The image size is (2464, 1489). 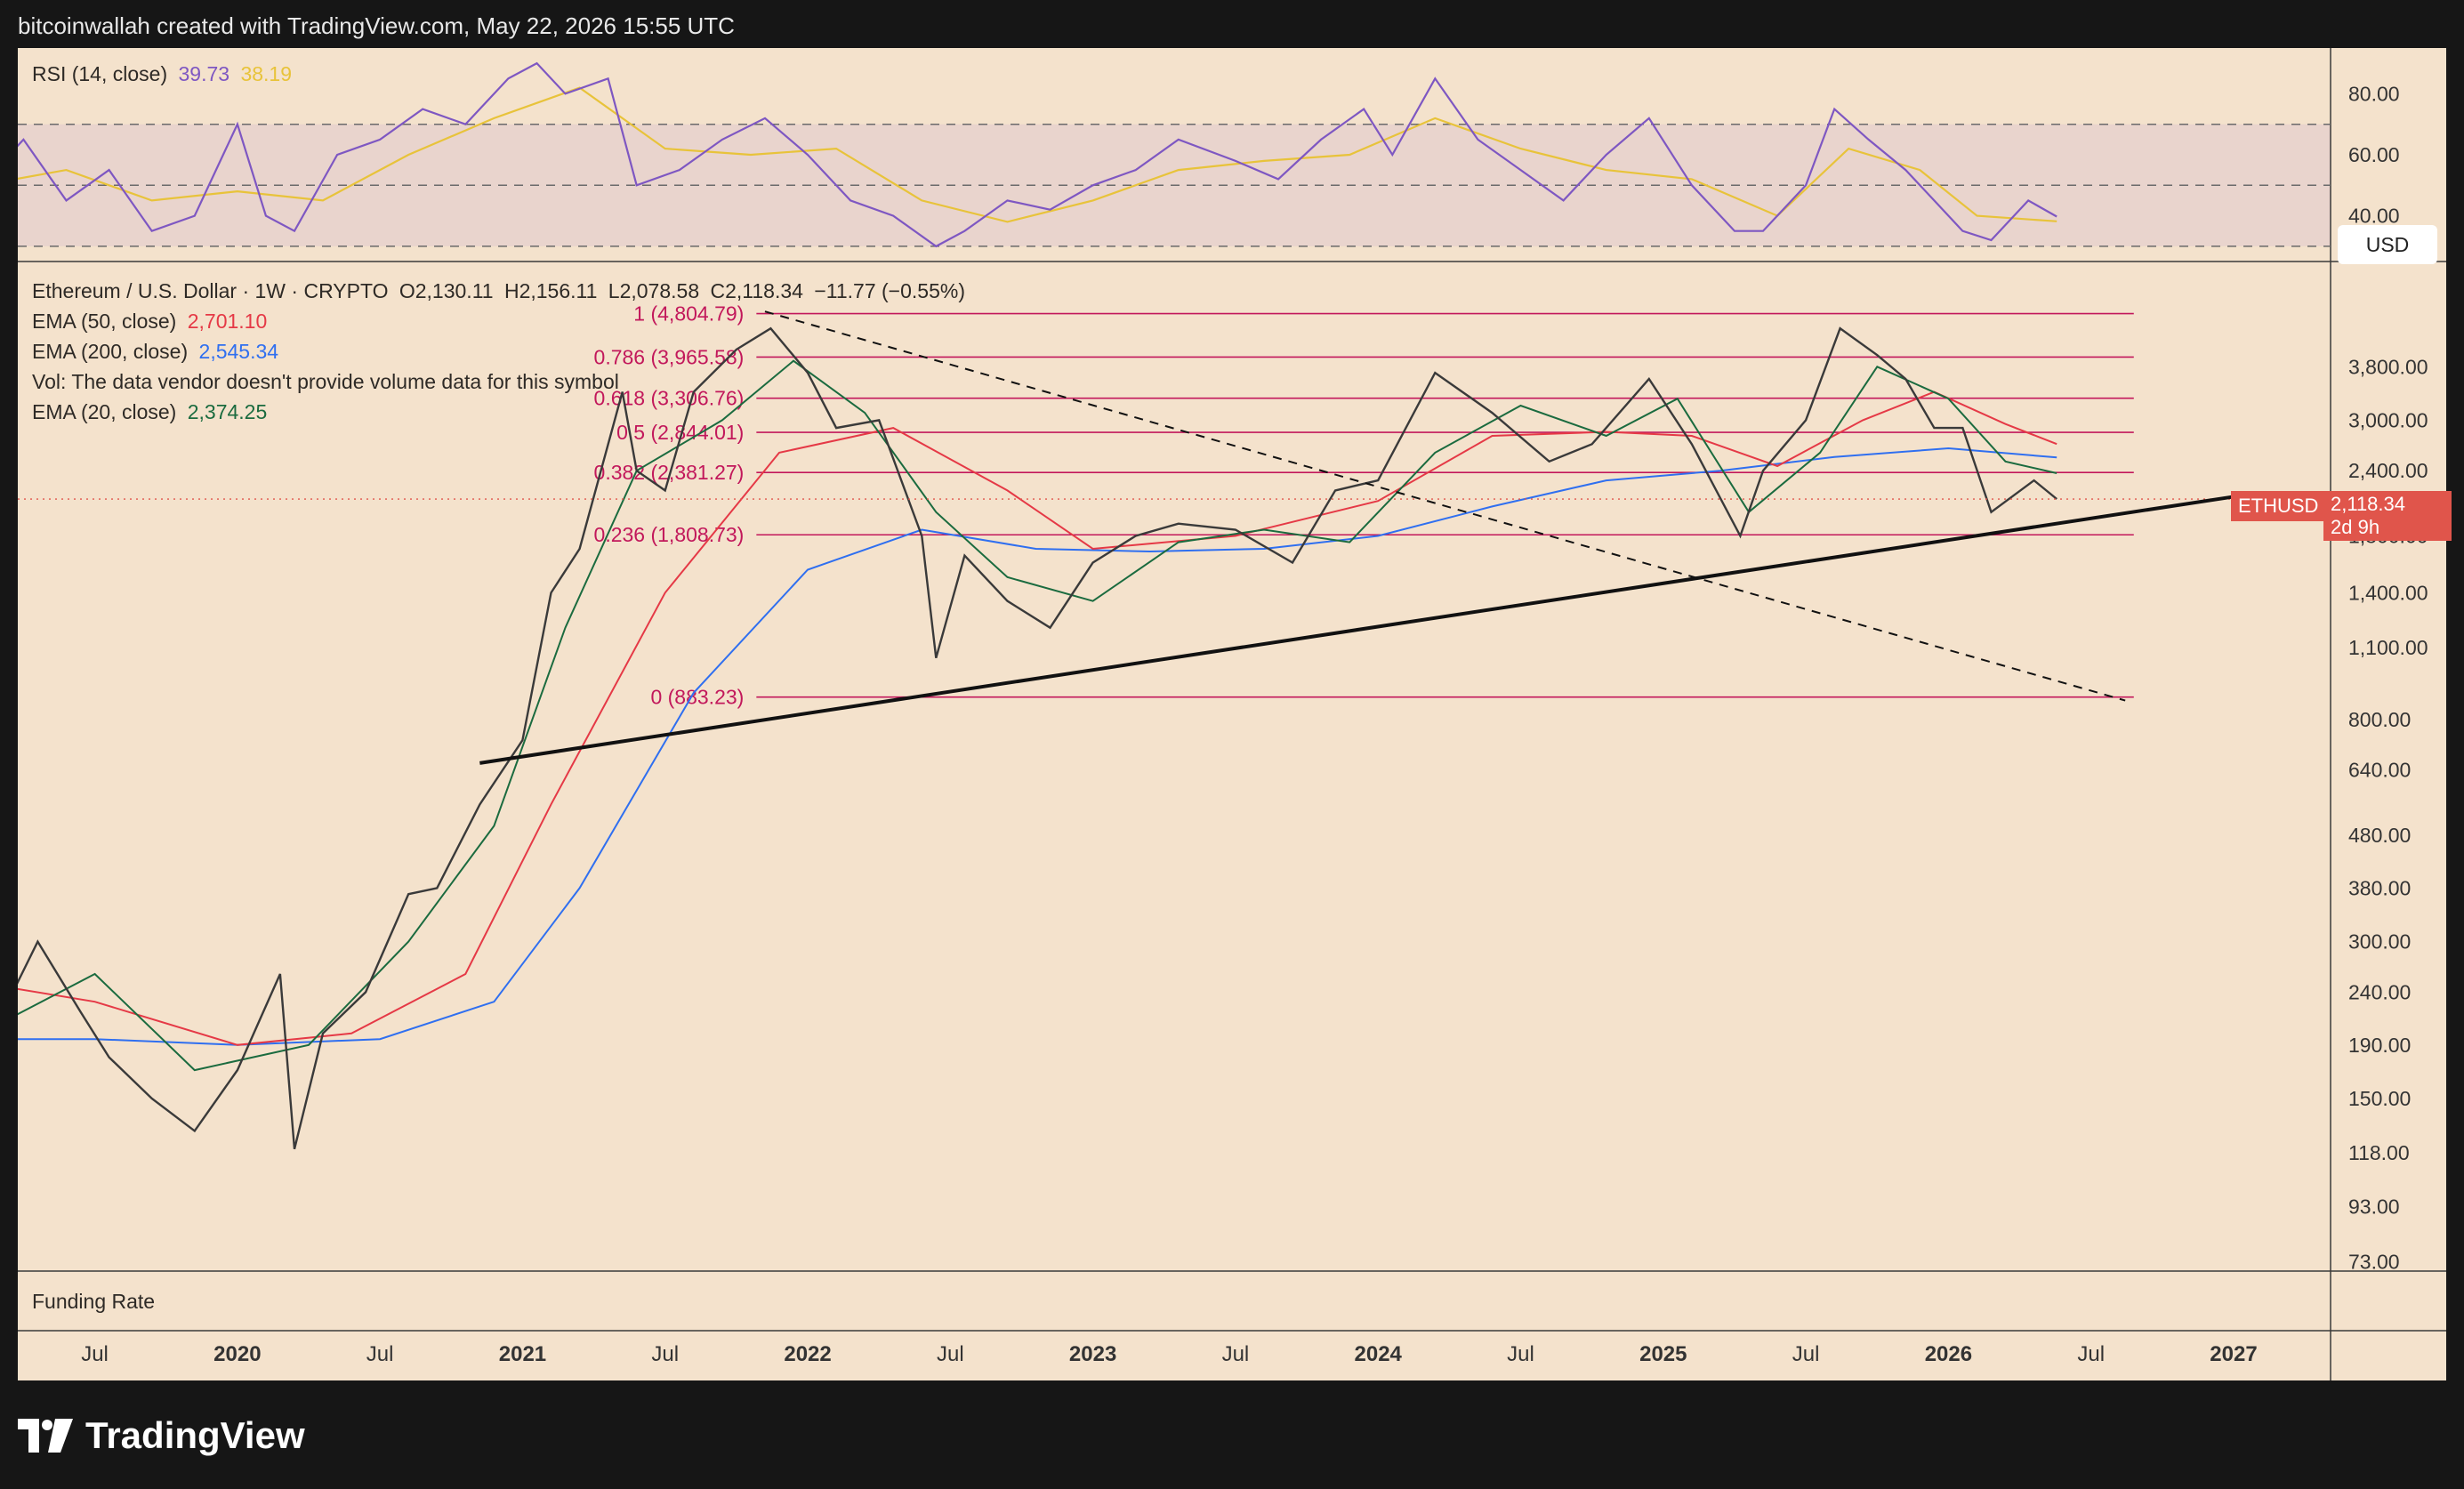 I want to click on rsi-ma-line, so click(x=1037, y=154).